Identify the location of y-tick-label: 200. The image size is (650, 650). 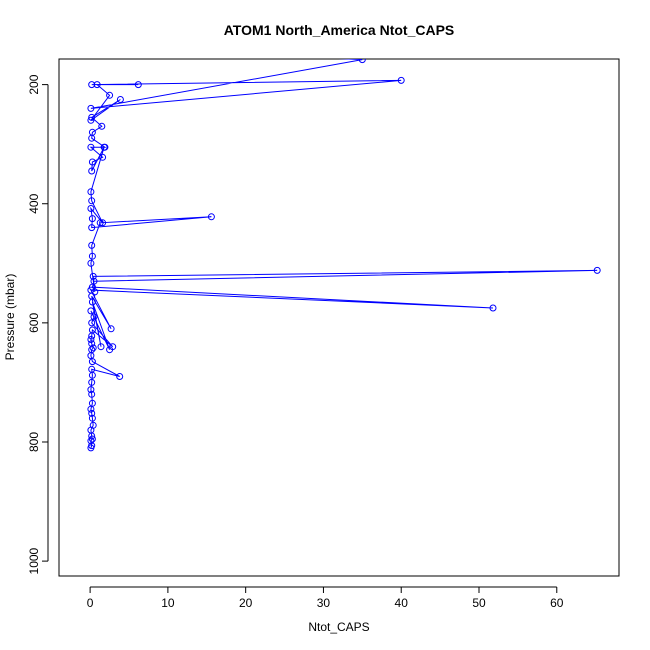
(34, 84).